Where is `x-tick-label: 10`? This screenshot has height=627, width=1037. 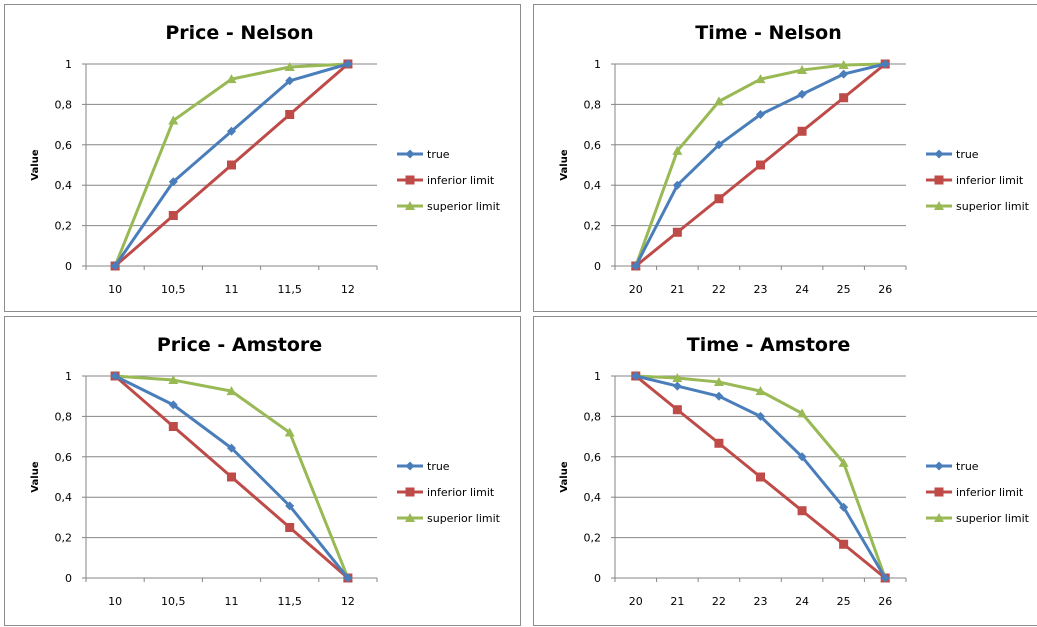 x-tick-label: 10 is located at coordinates (115, 289).